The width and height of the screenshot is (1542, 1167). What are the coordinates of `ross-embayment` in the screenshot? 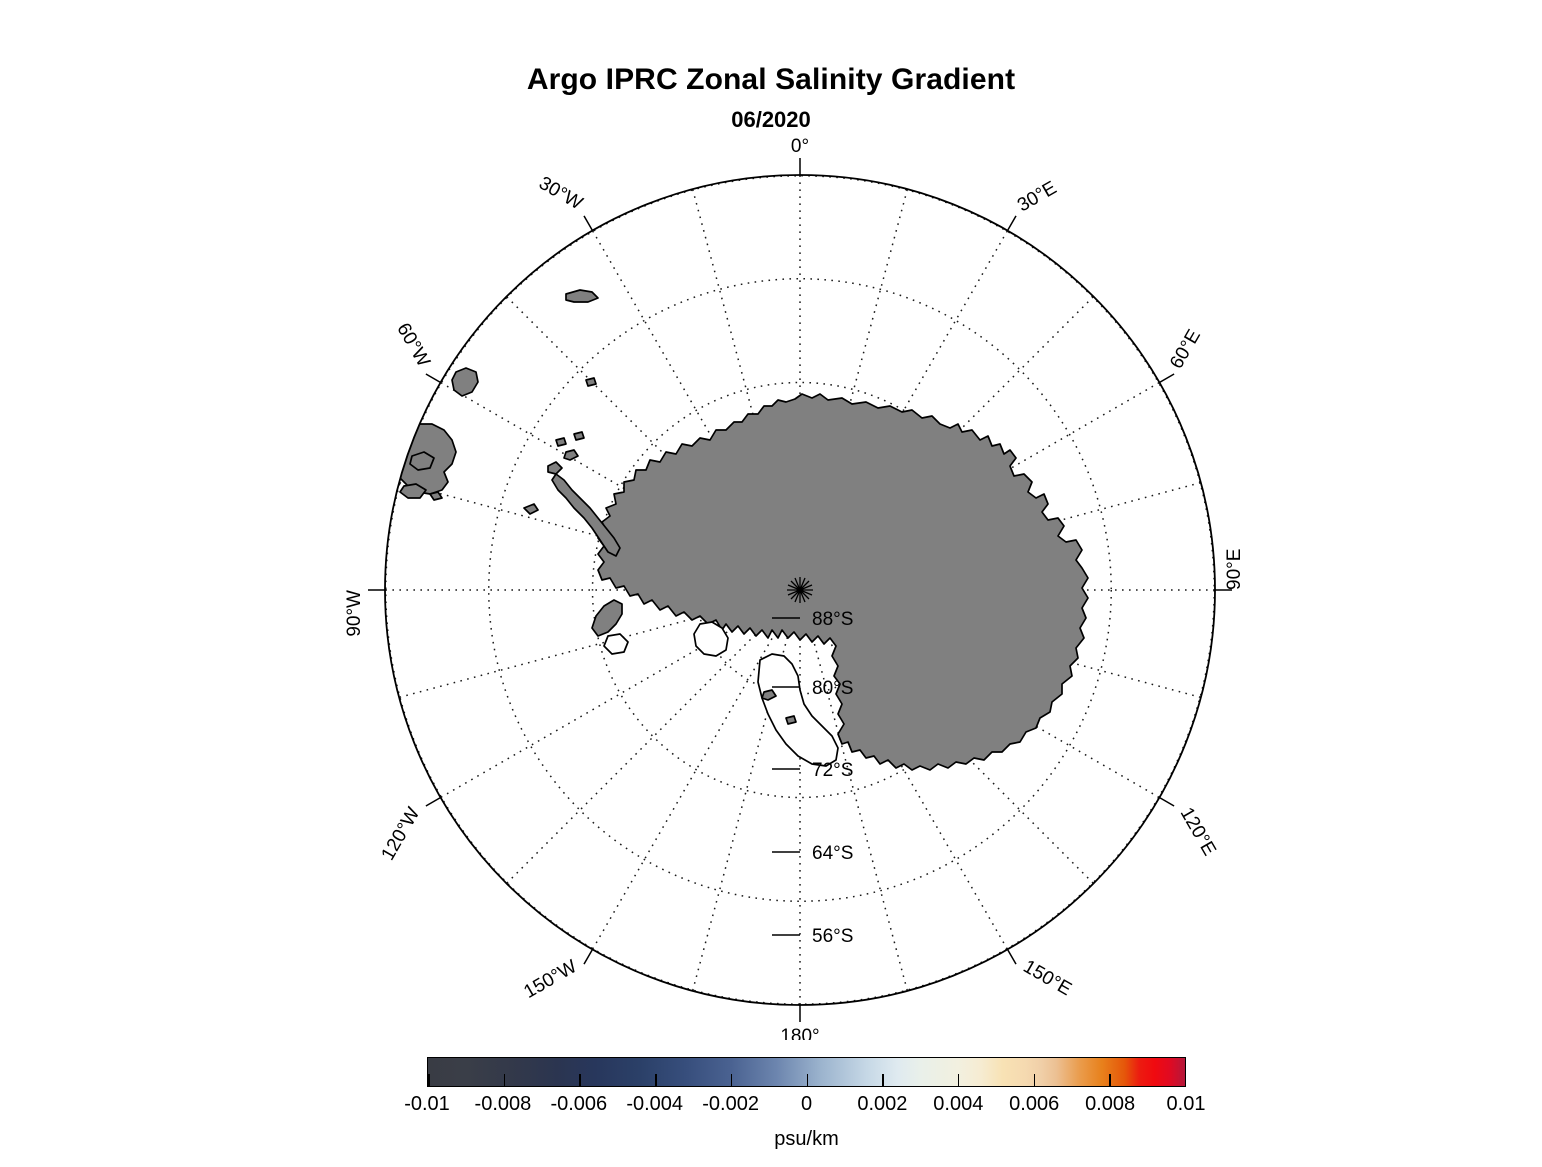 It's located at (798, 710).